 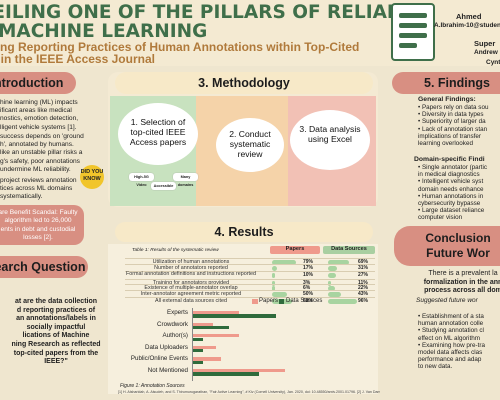 I want to click on table-row-label: Utilization of human annotations, so click(x=191, y=262).